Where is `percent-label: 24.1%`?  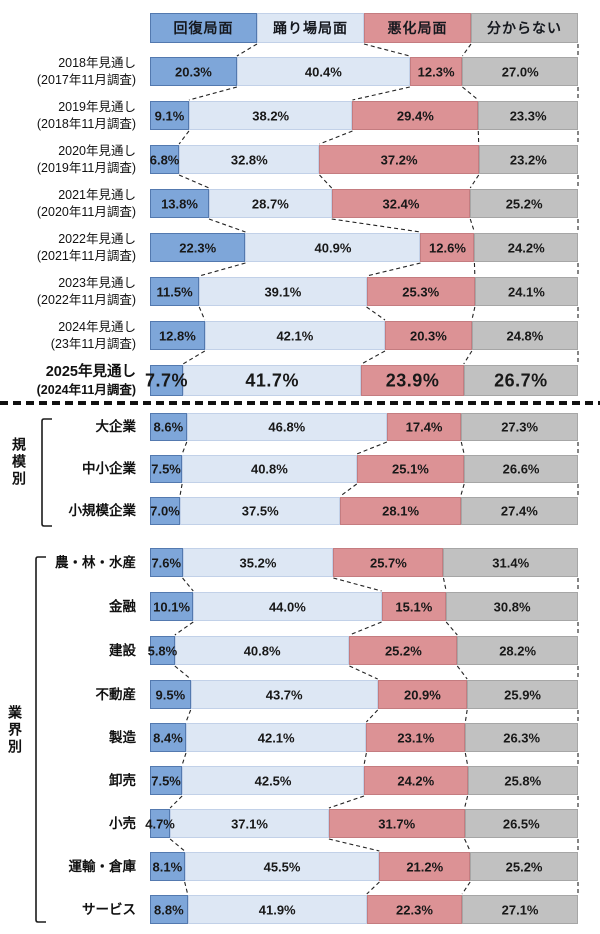
percent-label: 24.1% is located at coordinates (526, 291).